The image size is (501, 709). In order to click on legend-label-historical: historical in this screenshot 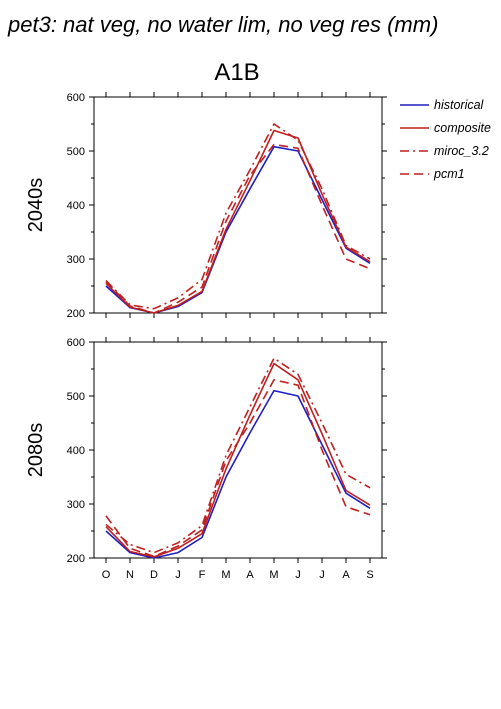, I will do `click(459, 105)`.